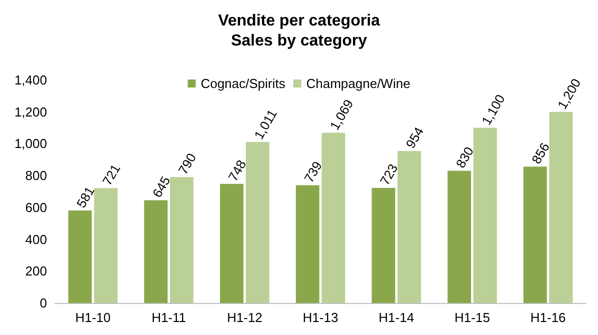  I want to click on y-tick-label: 1,200, so click(30, 112).